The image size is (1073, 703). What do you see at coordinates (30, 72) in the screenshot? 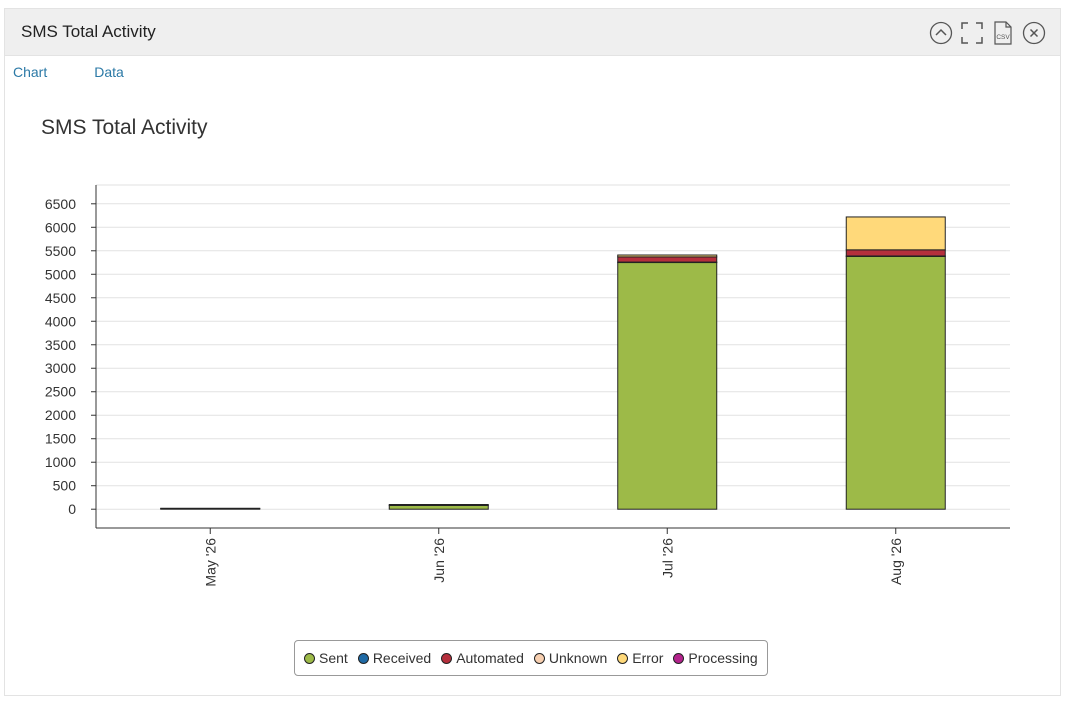
I see `tab-chart: Chart` at bounding box center [30, 72].